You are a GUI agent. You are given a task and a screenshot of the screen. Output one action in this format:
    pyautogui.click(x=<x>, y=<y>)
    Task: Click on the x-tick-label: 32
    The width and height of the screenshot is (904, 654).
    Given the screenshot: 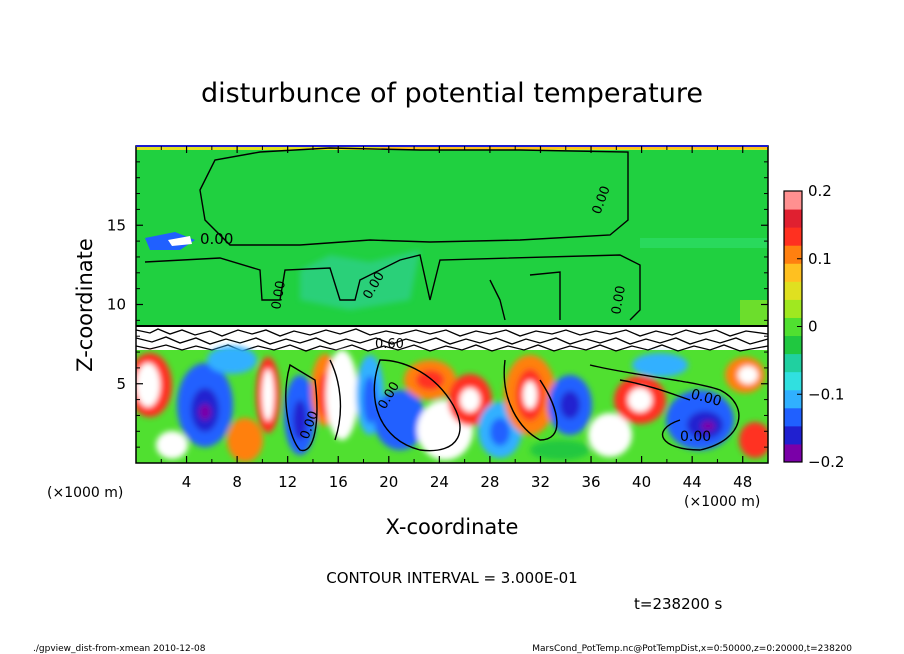 What is the action you would take?
    pyautogui.click(x=540, y=482)
    